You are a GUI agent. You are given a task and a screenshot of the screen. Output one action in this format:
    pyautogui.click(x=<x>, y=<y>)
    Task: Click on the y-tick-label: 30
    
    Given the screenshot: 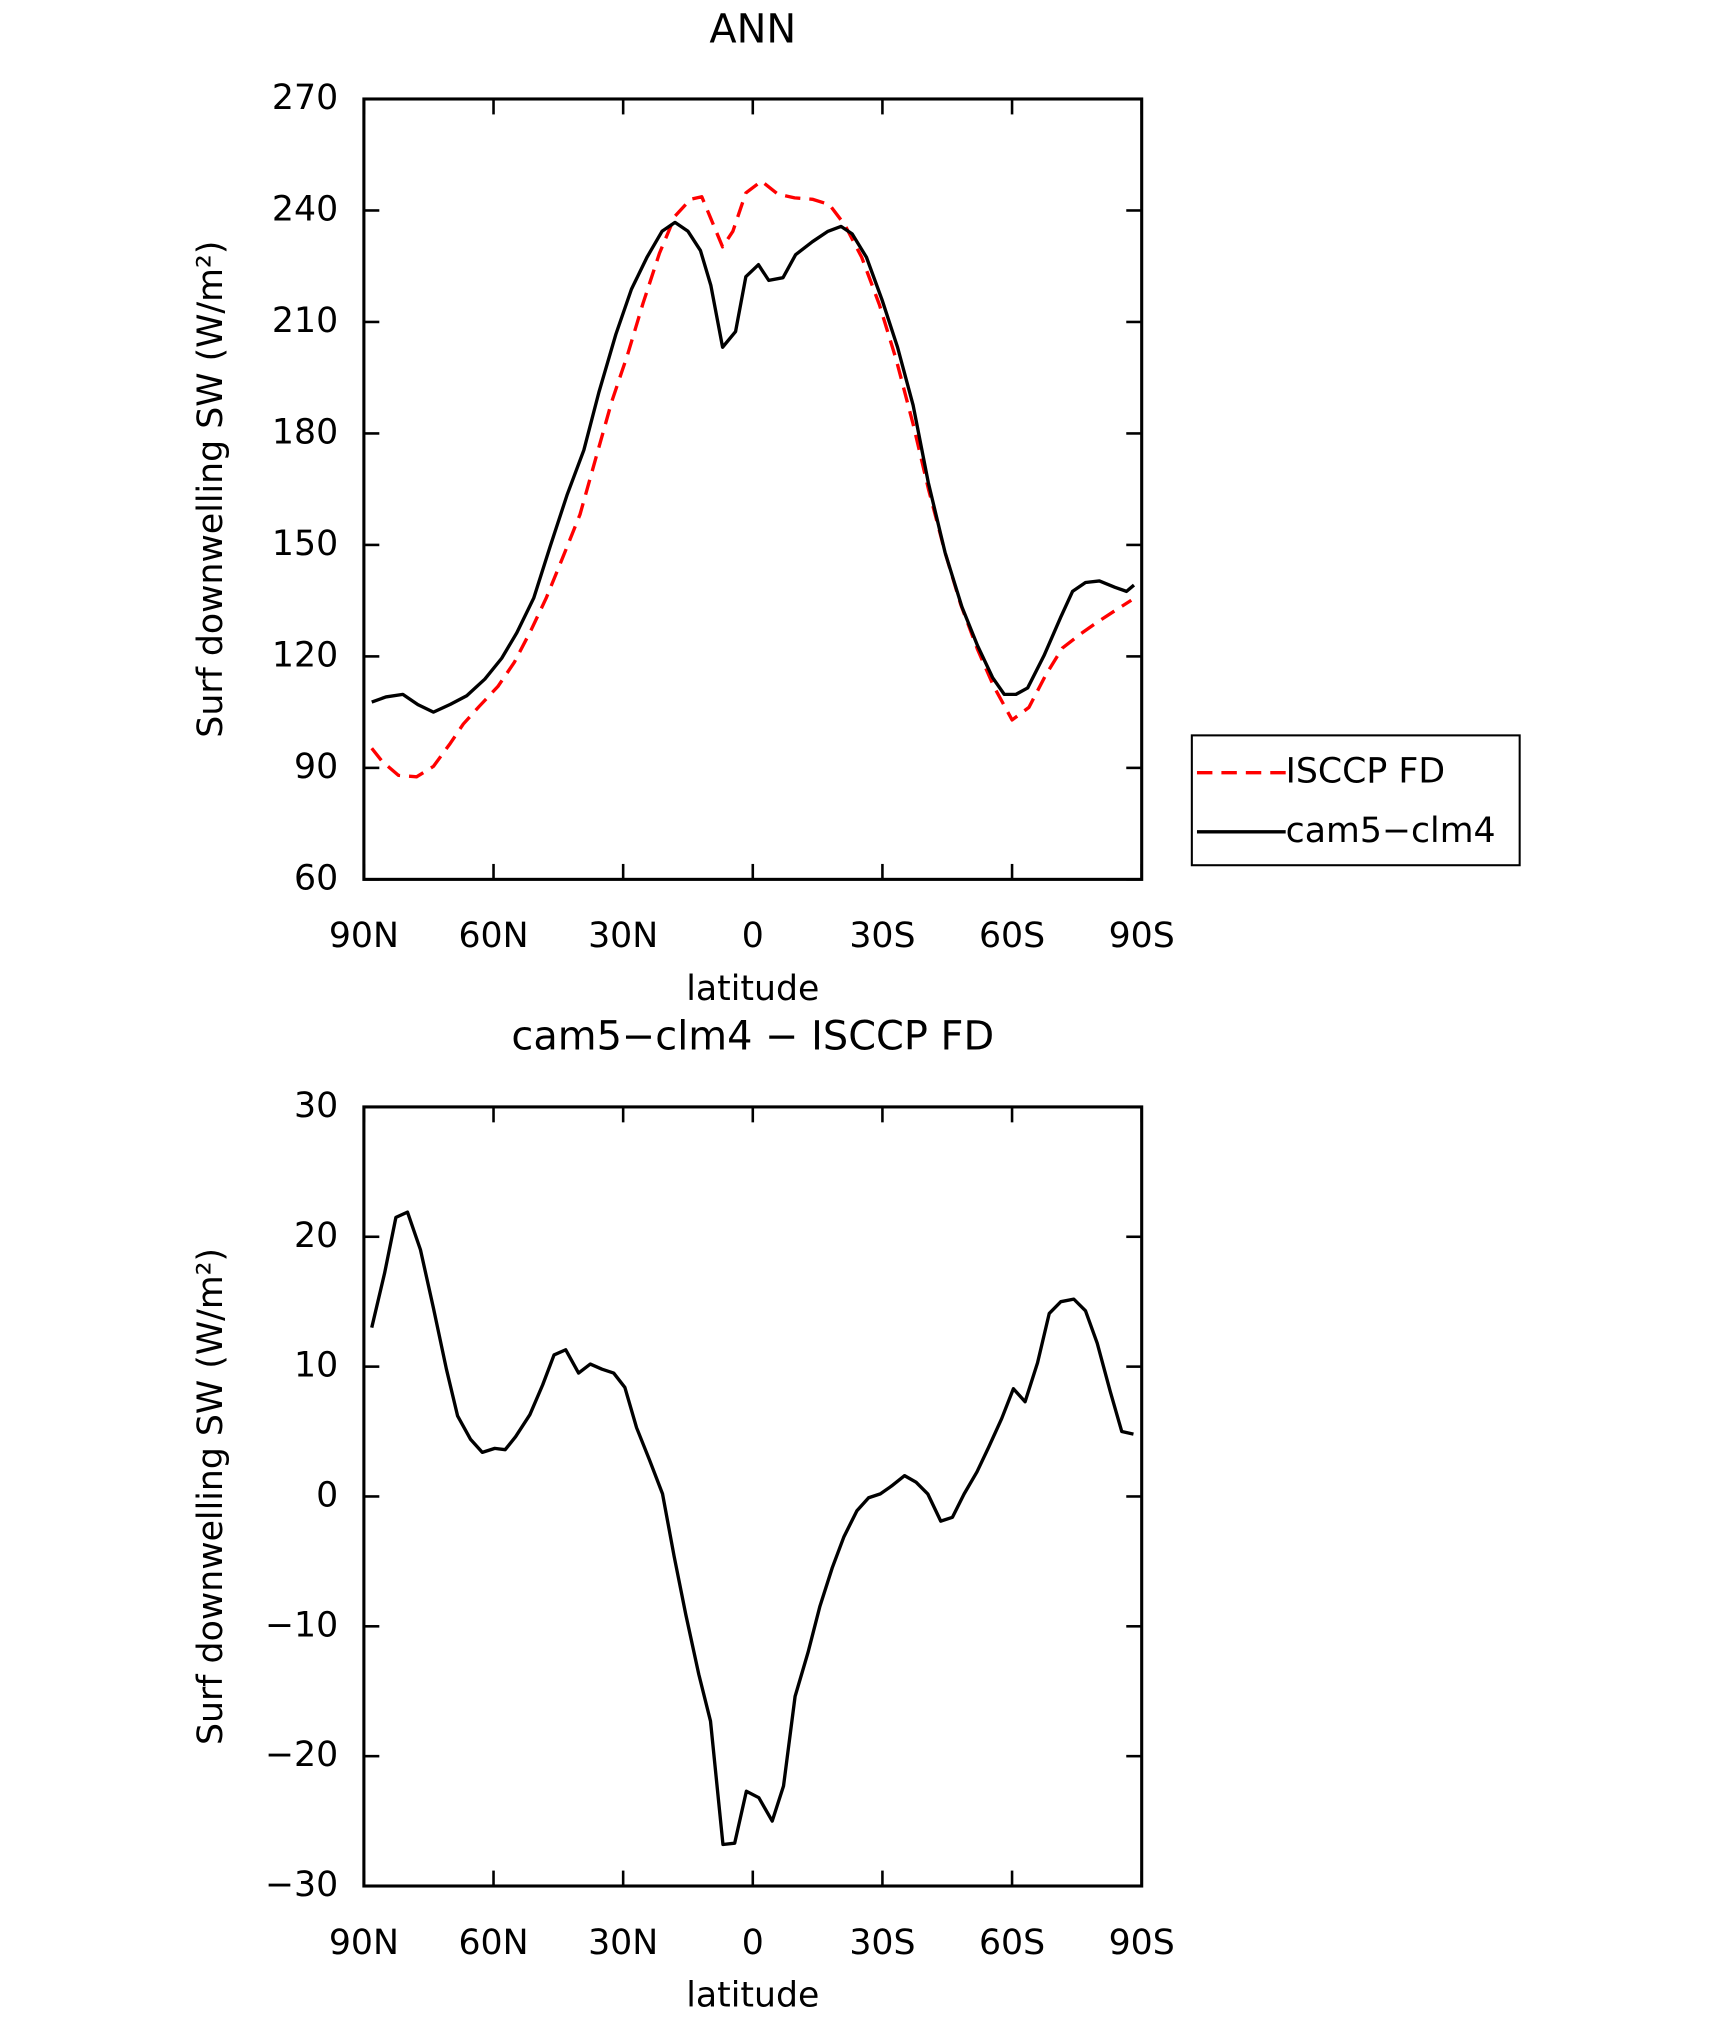 What is the action you would take?
    pyautogui.click(x=316, y=1106)
    